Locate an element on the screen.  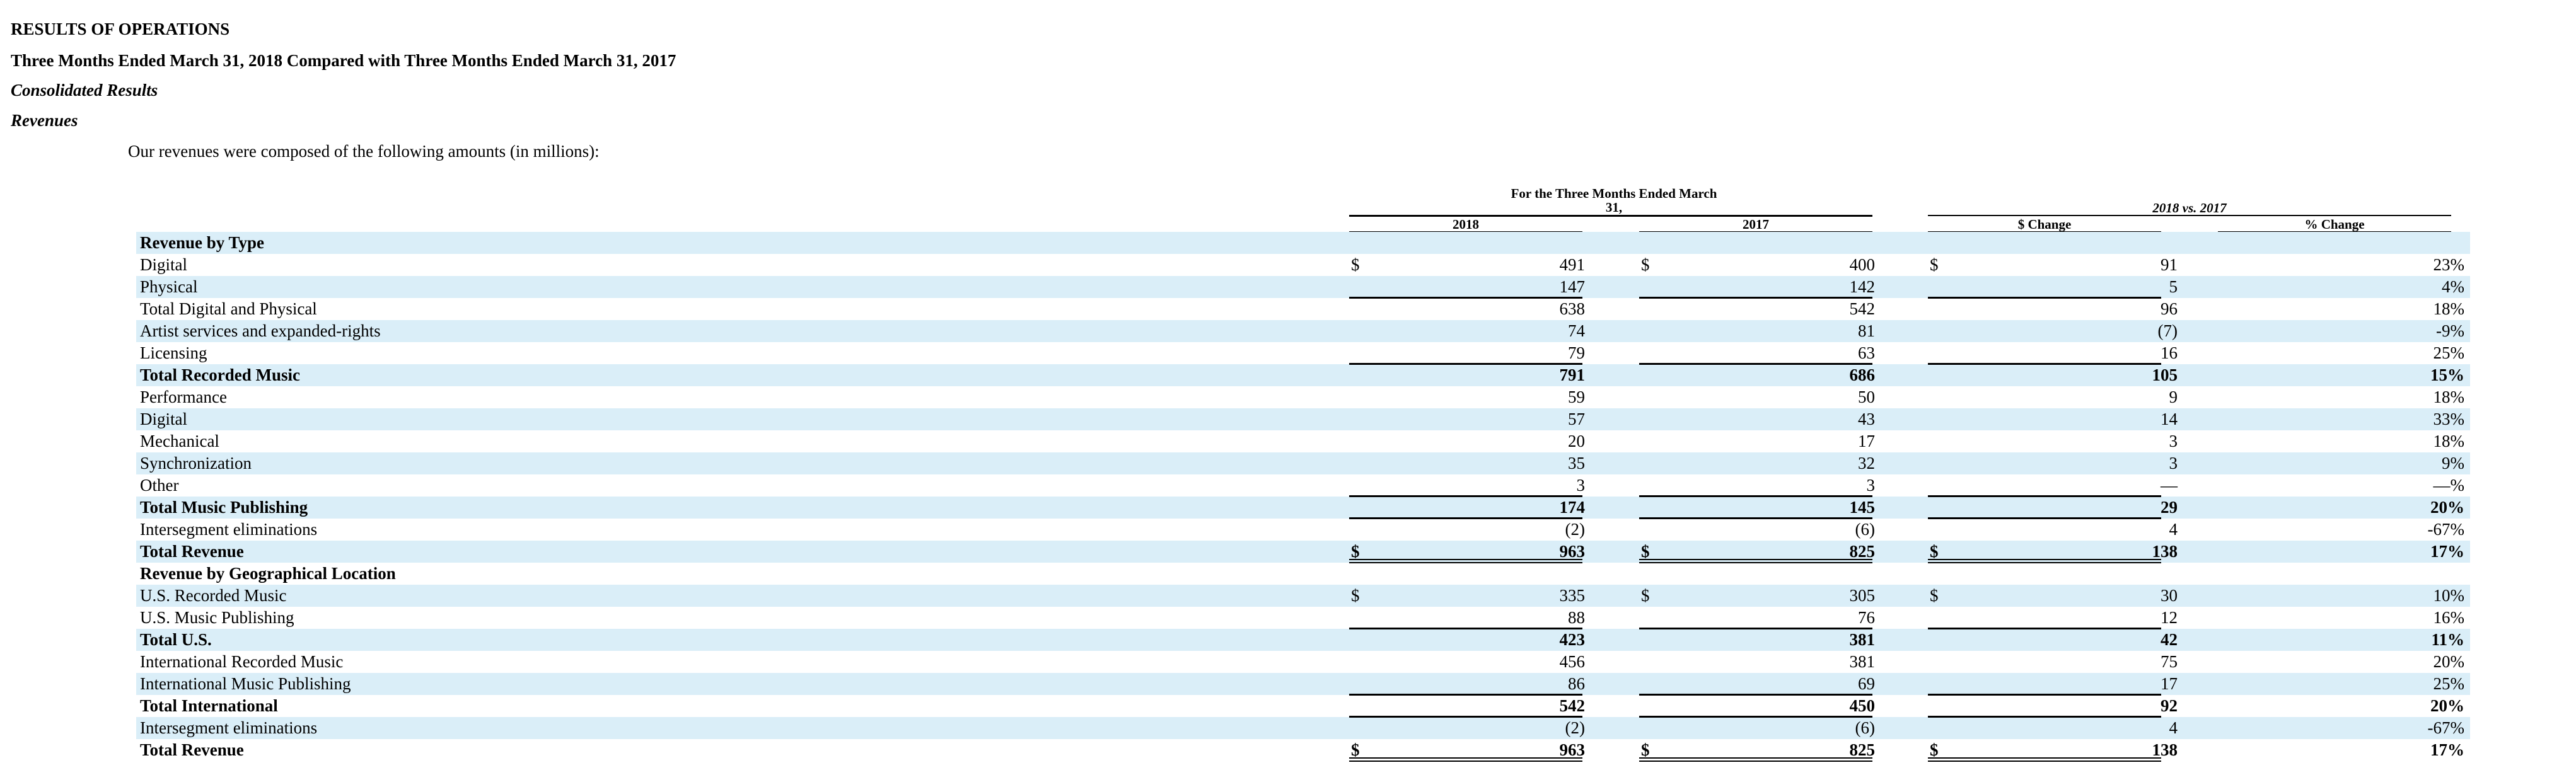
table-row: International Recorded Music 456 381 75 20% is located at coordinates (1303, 662).